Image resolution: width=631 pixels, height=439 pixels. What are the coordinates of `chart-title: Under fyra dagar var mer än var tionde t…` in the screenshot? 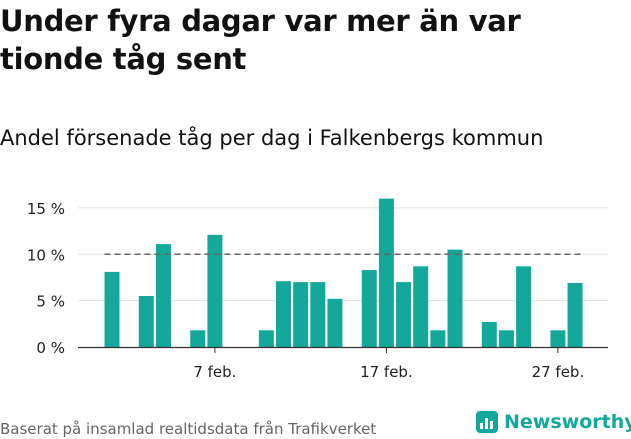 It's located at (260, 40).